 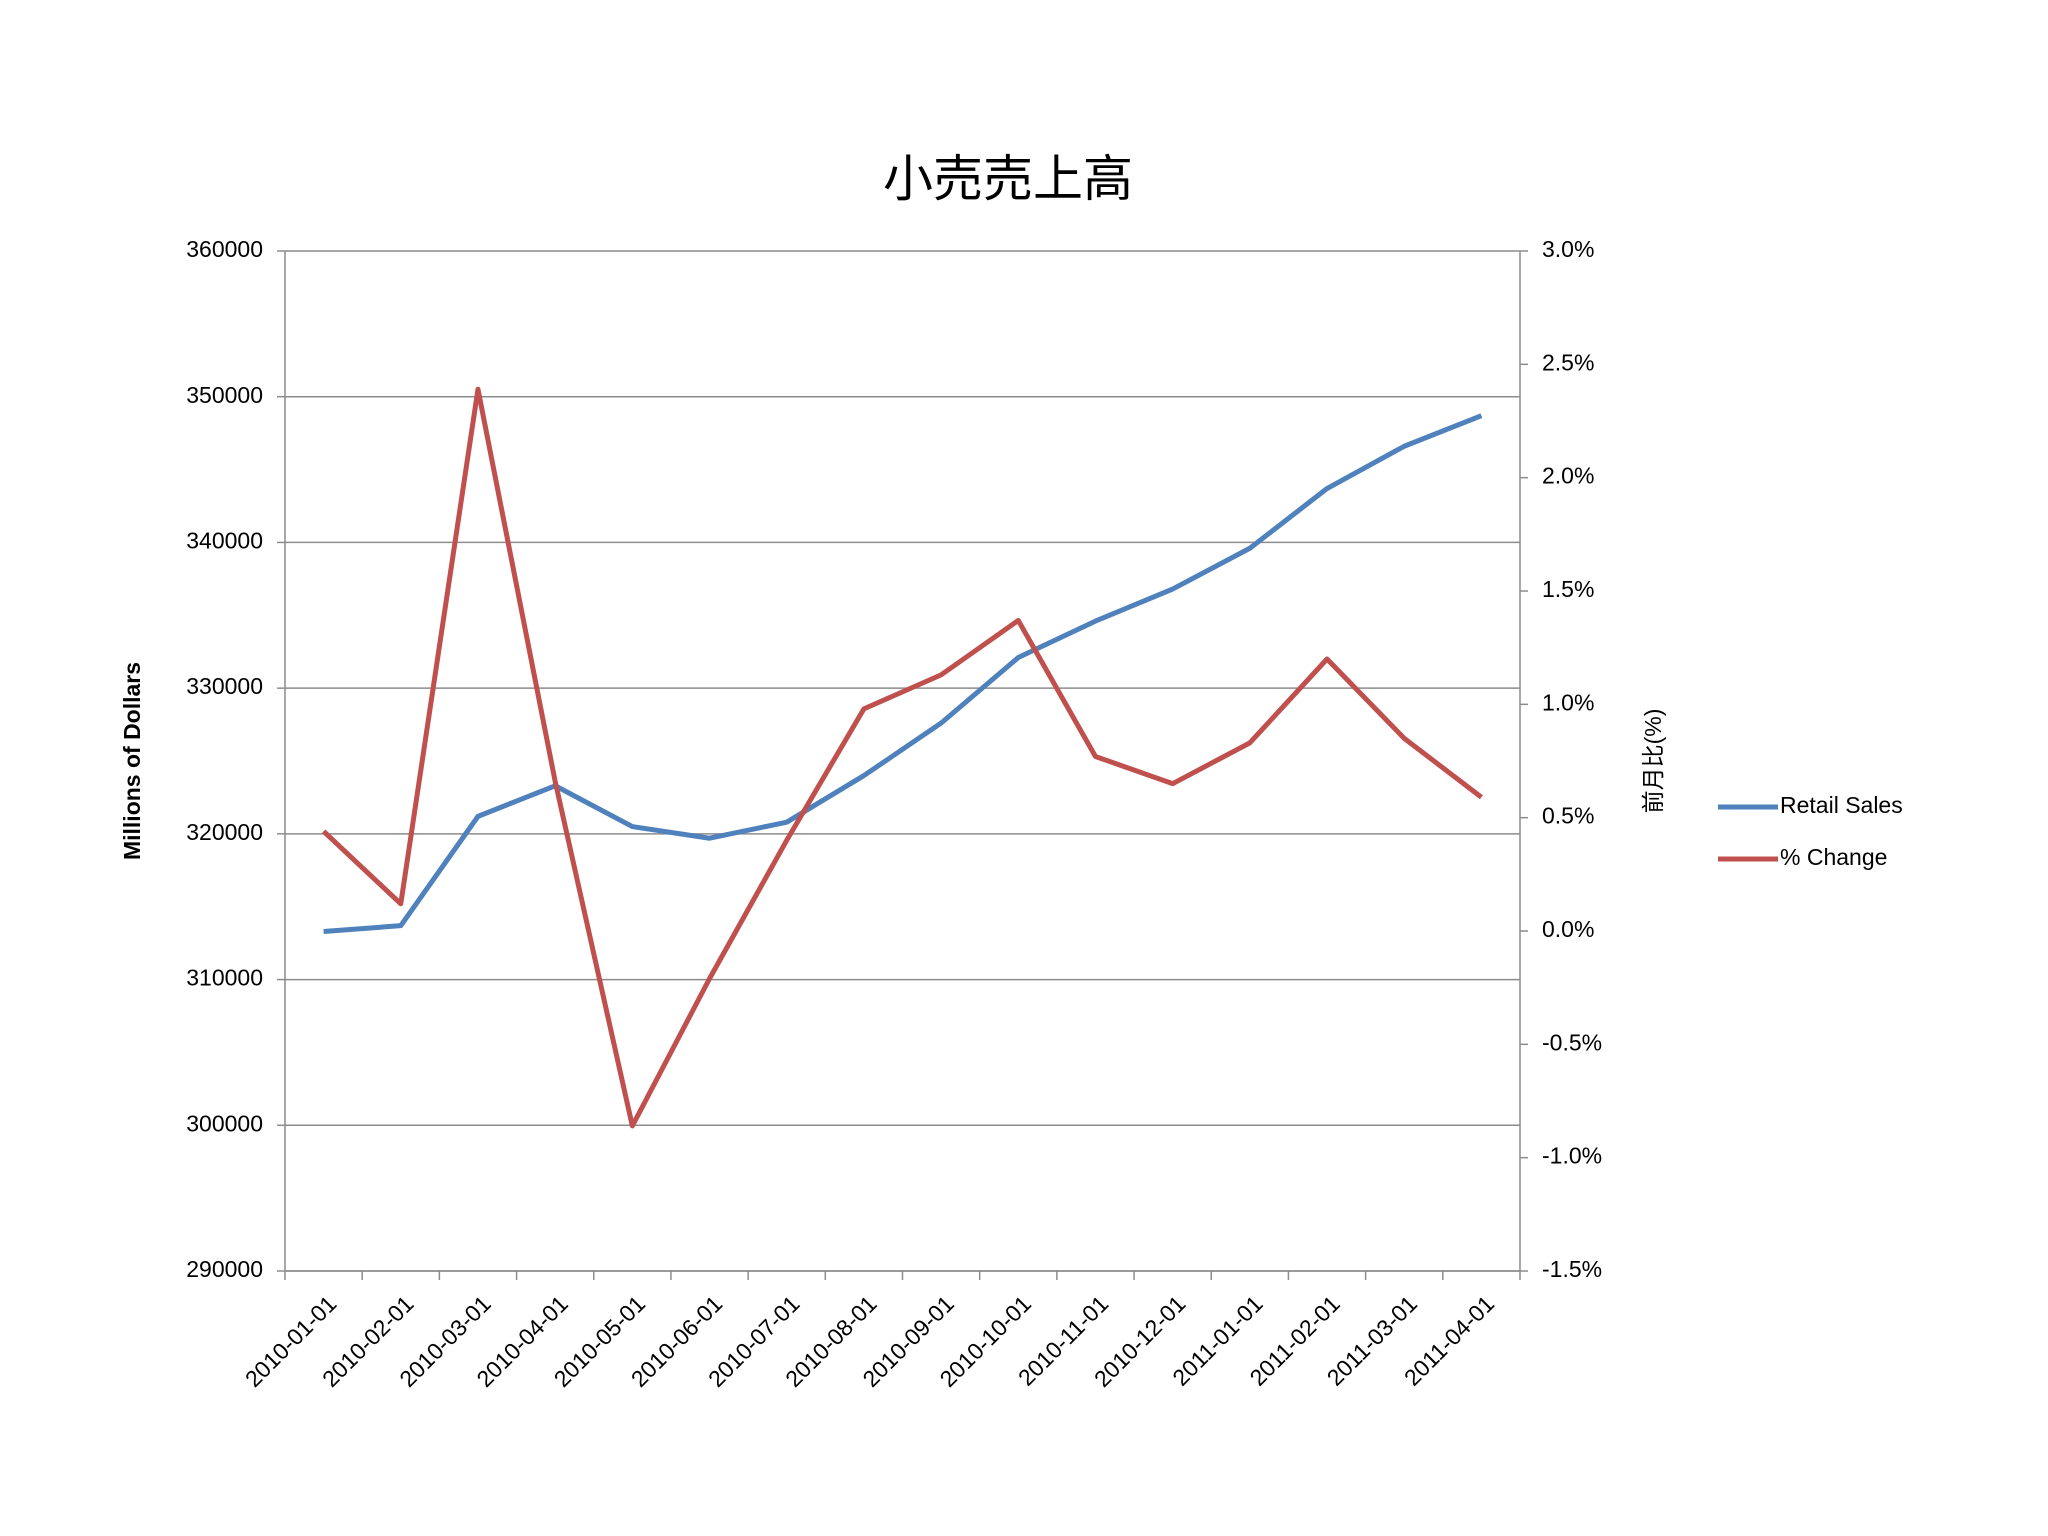 What do you see at coordinates (1568, 702) in the screenshot?
I see `y2-tick-label: 1.0%` at bounding box center [1568, 702].